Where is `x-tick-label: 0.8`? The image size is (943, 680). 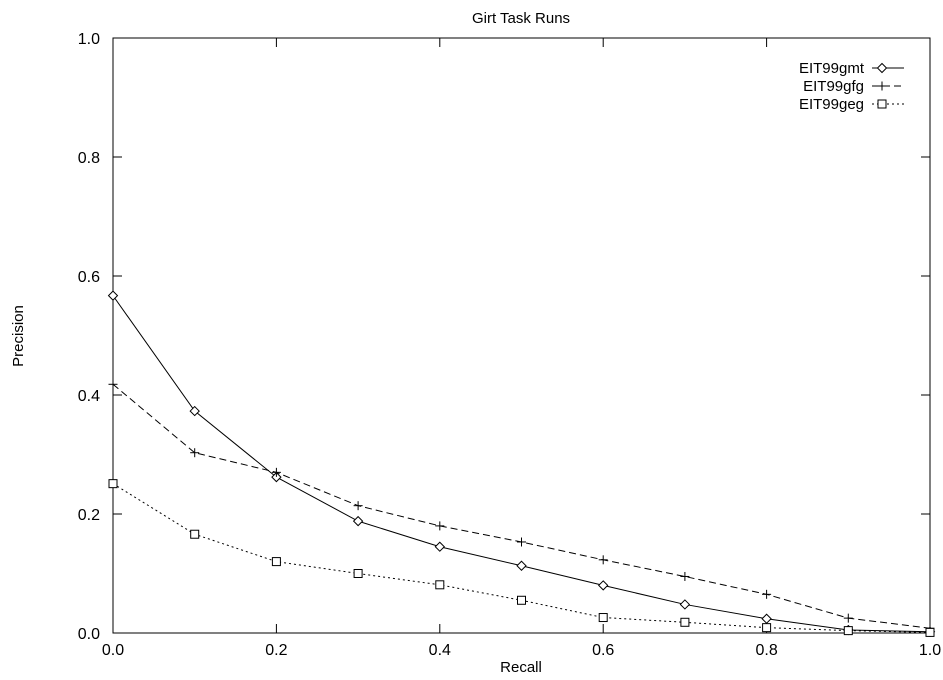 x-tick-label: 0.8 is located at coordinates (766, 650).